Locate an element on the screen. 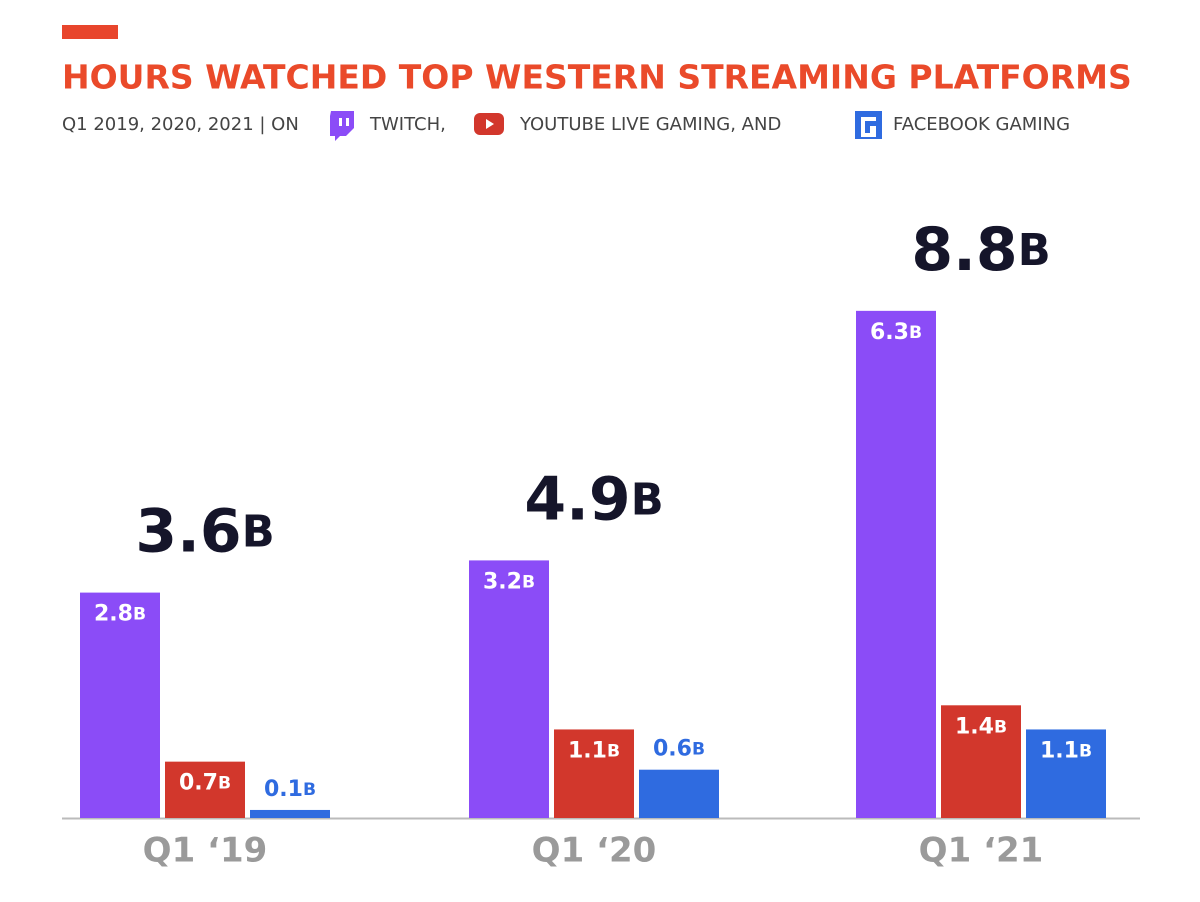  x-tick-label: Q1 ‘21 is located at coordinates (981, 851).